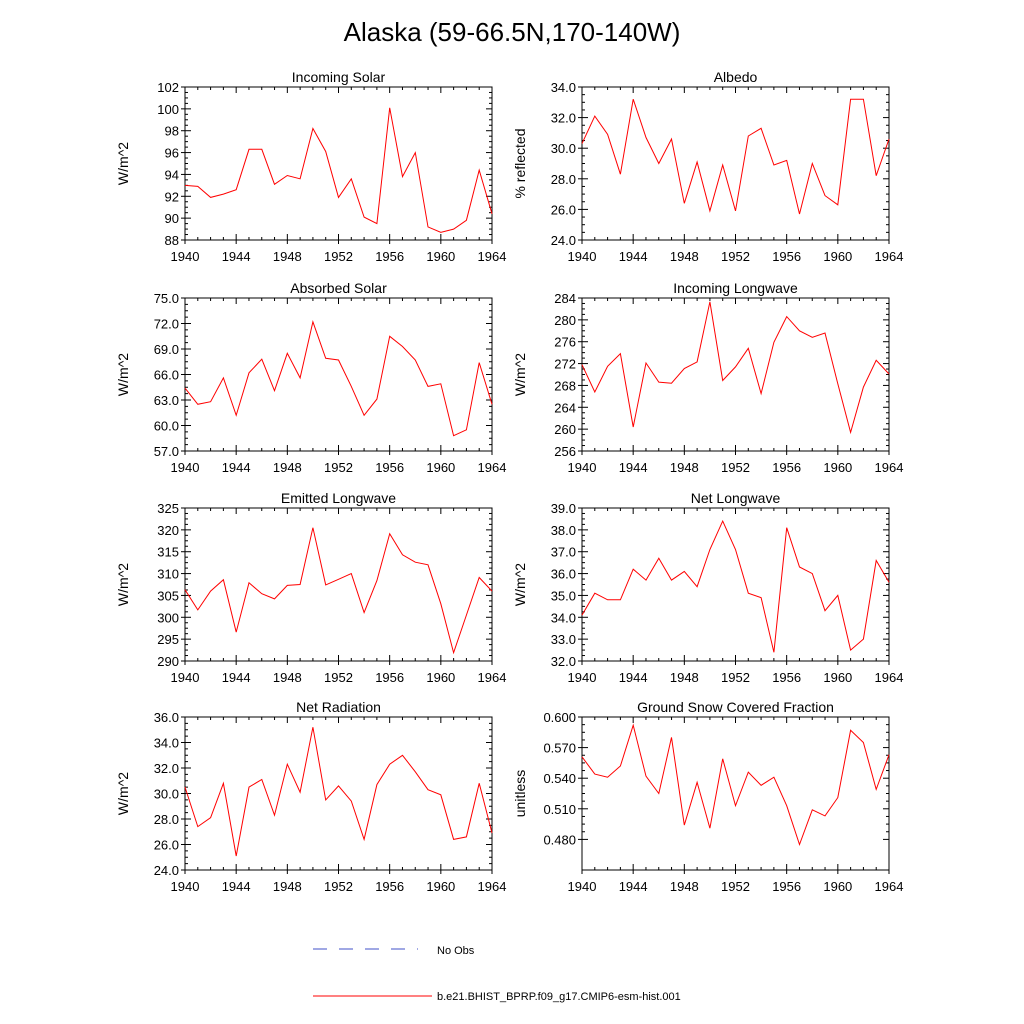 The image size is (1024, 1024). Describe the element at coordinates (166, 426) in the screenshot. I see `y-tick-label: 60.0` at that location.